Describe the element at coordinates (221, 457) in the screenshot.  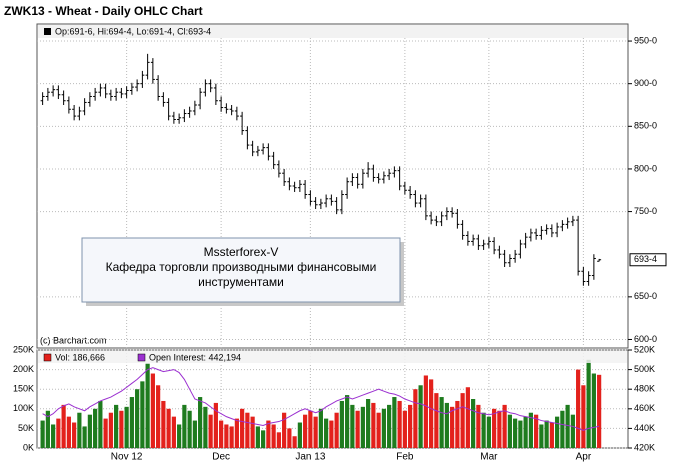
I see `x-tick-label: Dec` at that location.